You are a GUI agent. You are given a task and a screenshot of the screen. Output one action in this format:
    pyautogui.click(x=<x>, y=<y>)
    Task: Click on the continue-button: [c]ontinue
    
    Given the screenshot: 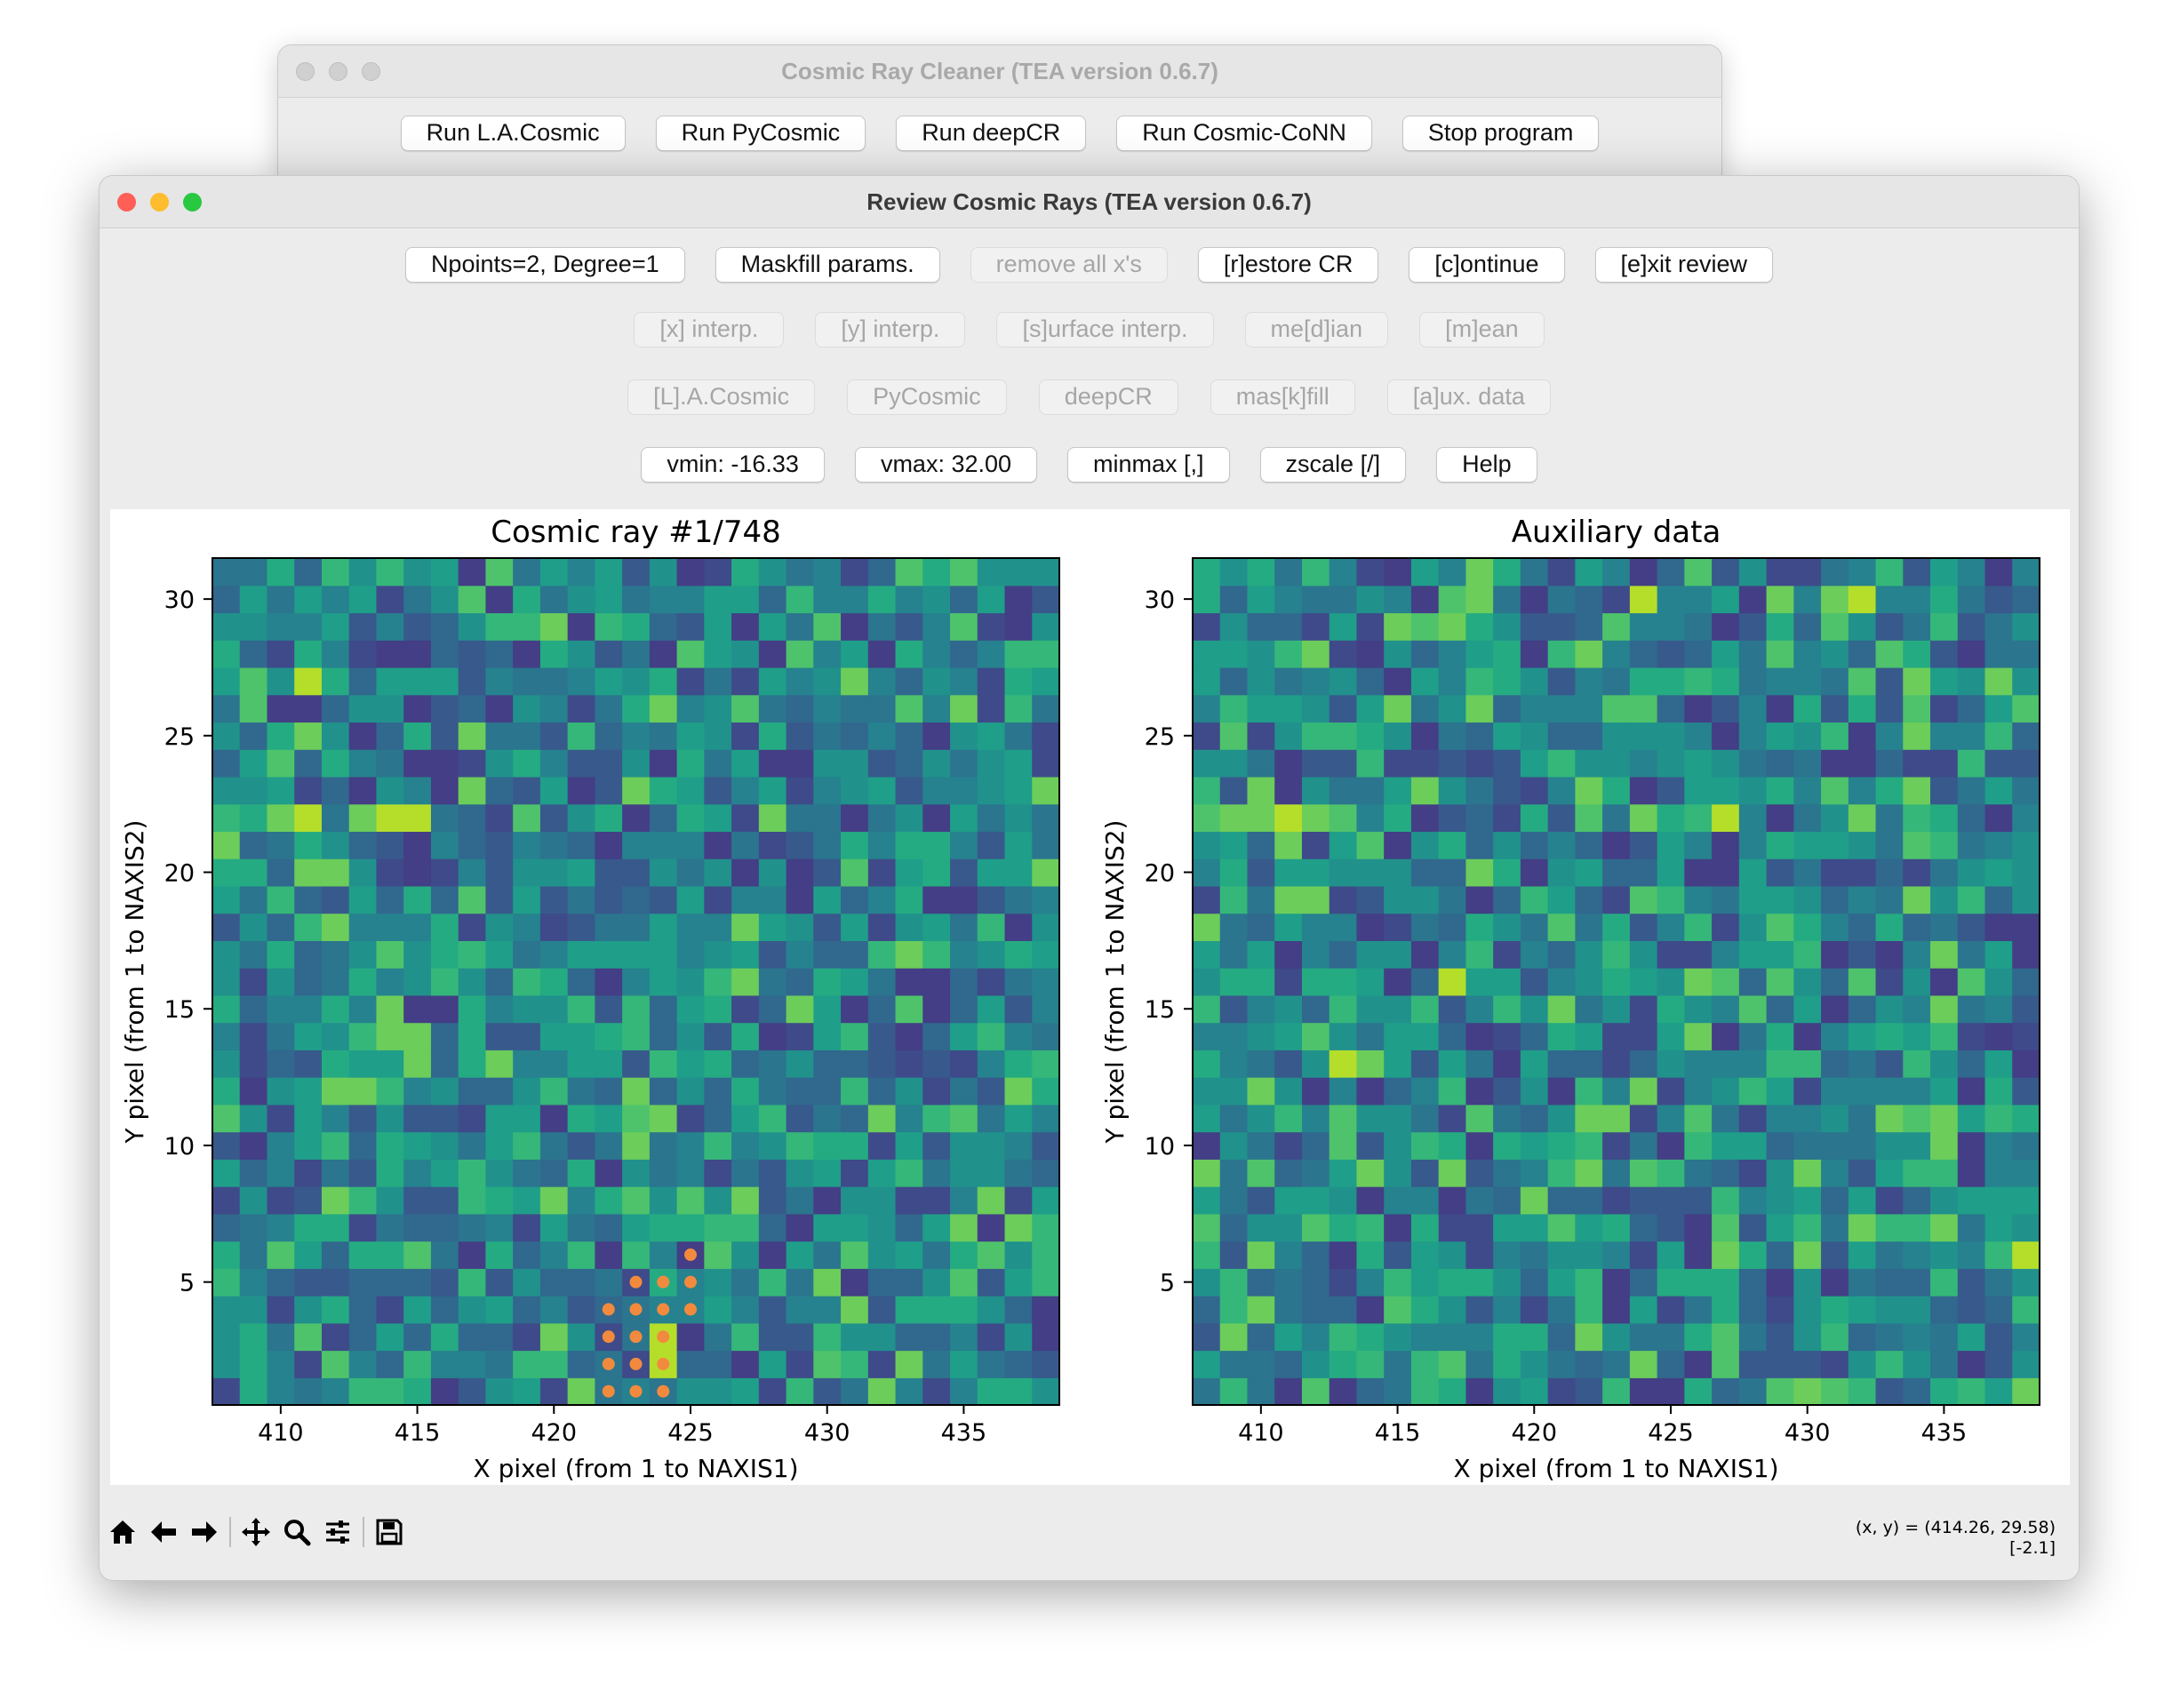 What is the action you would take?
    pyautogui.click(x=1487, y=265)
    